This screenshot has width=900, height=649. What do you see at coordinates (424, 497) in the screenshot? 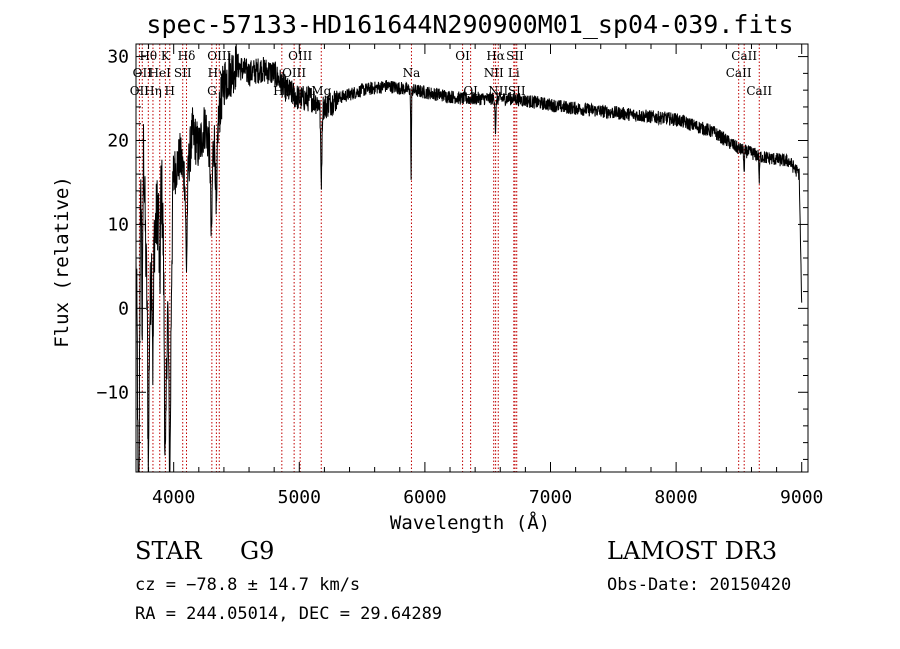
I see `x-tick-label: 6000` at bounding box center [424, 497].